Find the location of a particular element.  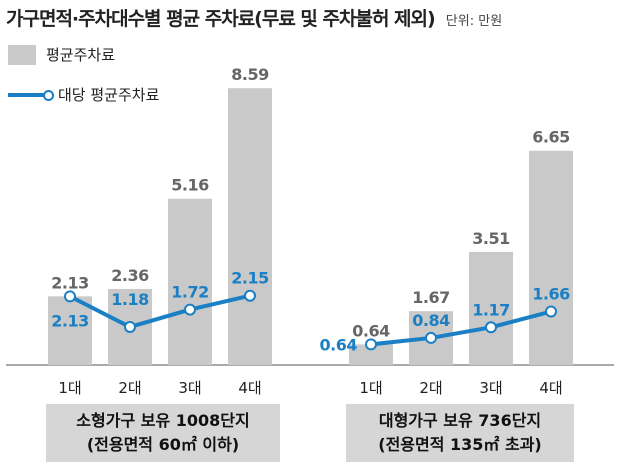

x-tick-label-g2-3: 3대 is located at coordinates (490, 388).